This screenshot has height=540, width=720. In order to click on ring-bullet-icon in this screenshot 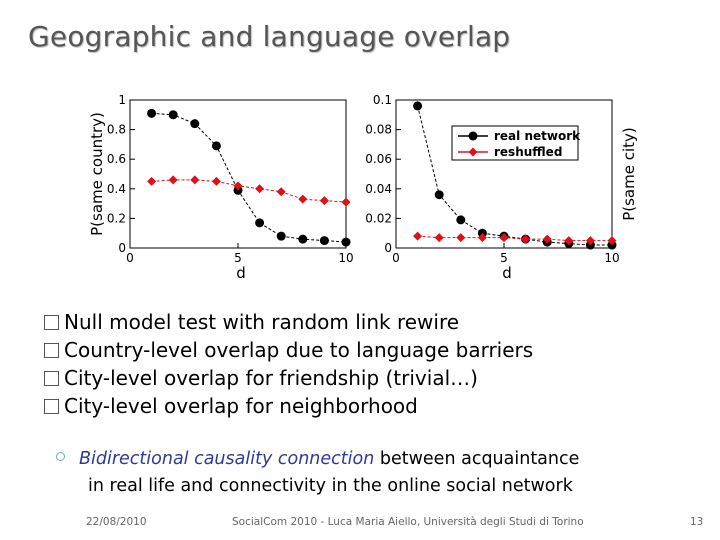, I will do `click(60, 456)`.